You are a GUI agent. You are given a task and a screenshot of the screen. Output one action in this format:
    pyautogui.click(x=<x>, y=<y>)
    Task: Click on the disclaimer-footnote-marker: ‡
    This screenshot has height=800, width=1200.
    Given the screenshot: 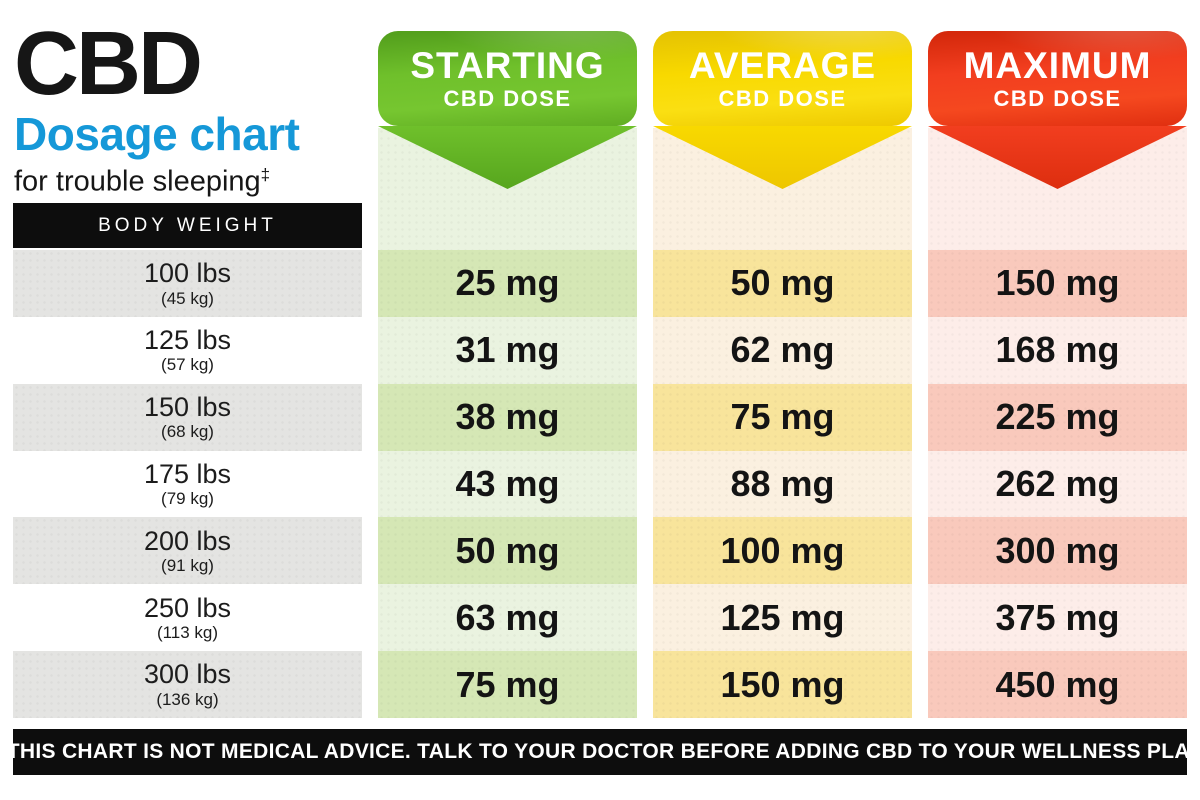 What is the action you would take?
    pyautogui.click(x=1, y=748)
    